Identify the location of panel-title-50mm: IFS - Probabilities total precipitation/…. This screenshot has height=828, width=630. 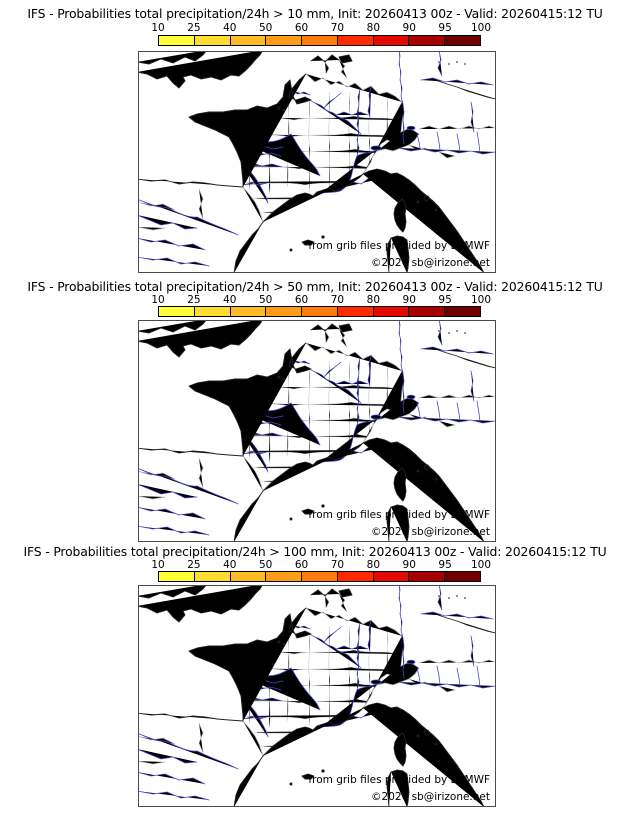
(315, 286).